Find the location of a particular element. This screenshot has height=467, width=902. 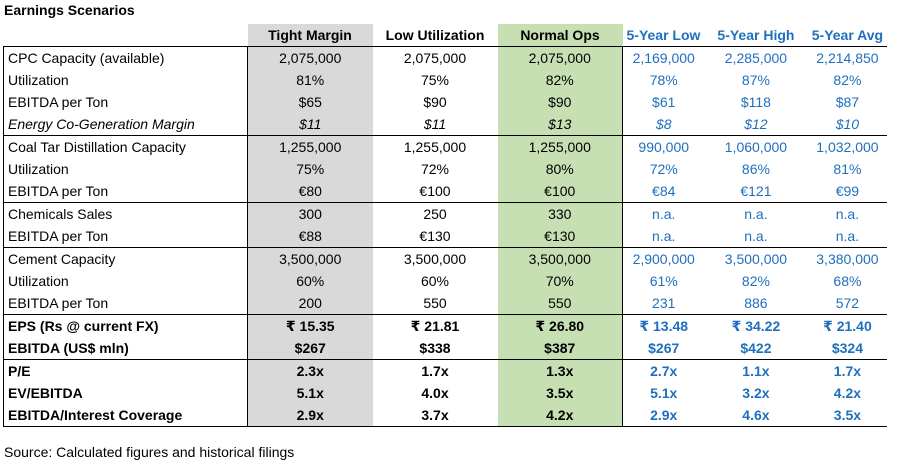

table-cell: 5.1x is located at coordinates (310, 393).